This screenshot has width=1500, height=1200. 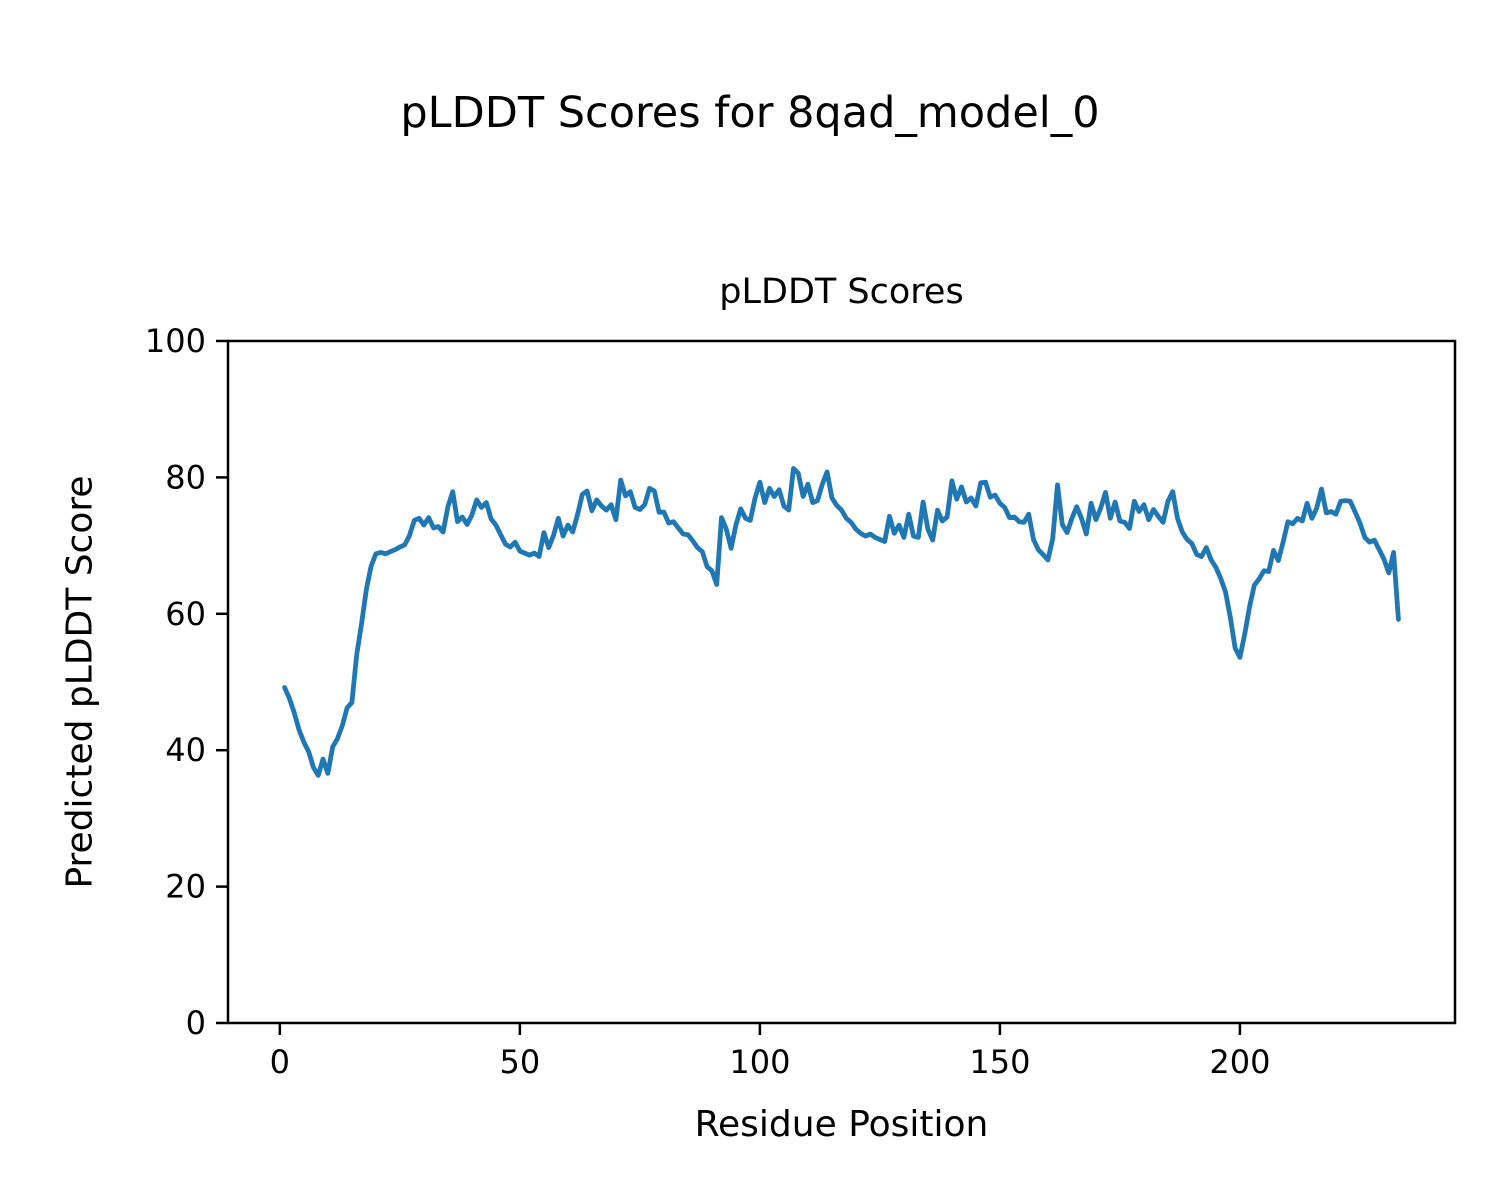 What do you see at coordinates (185, 614) in the screenshot?
I see `y-tick-label: 60` at bounding box center [185, 614].